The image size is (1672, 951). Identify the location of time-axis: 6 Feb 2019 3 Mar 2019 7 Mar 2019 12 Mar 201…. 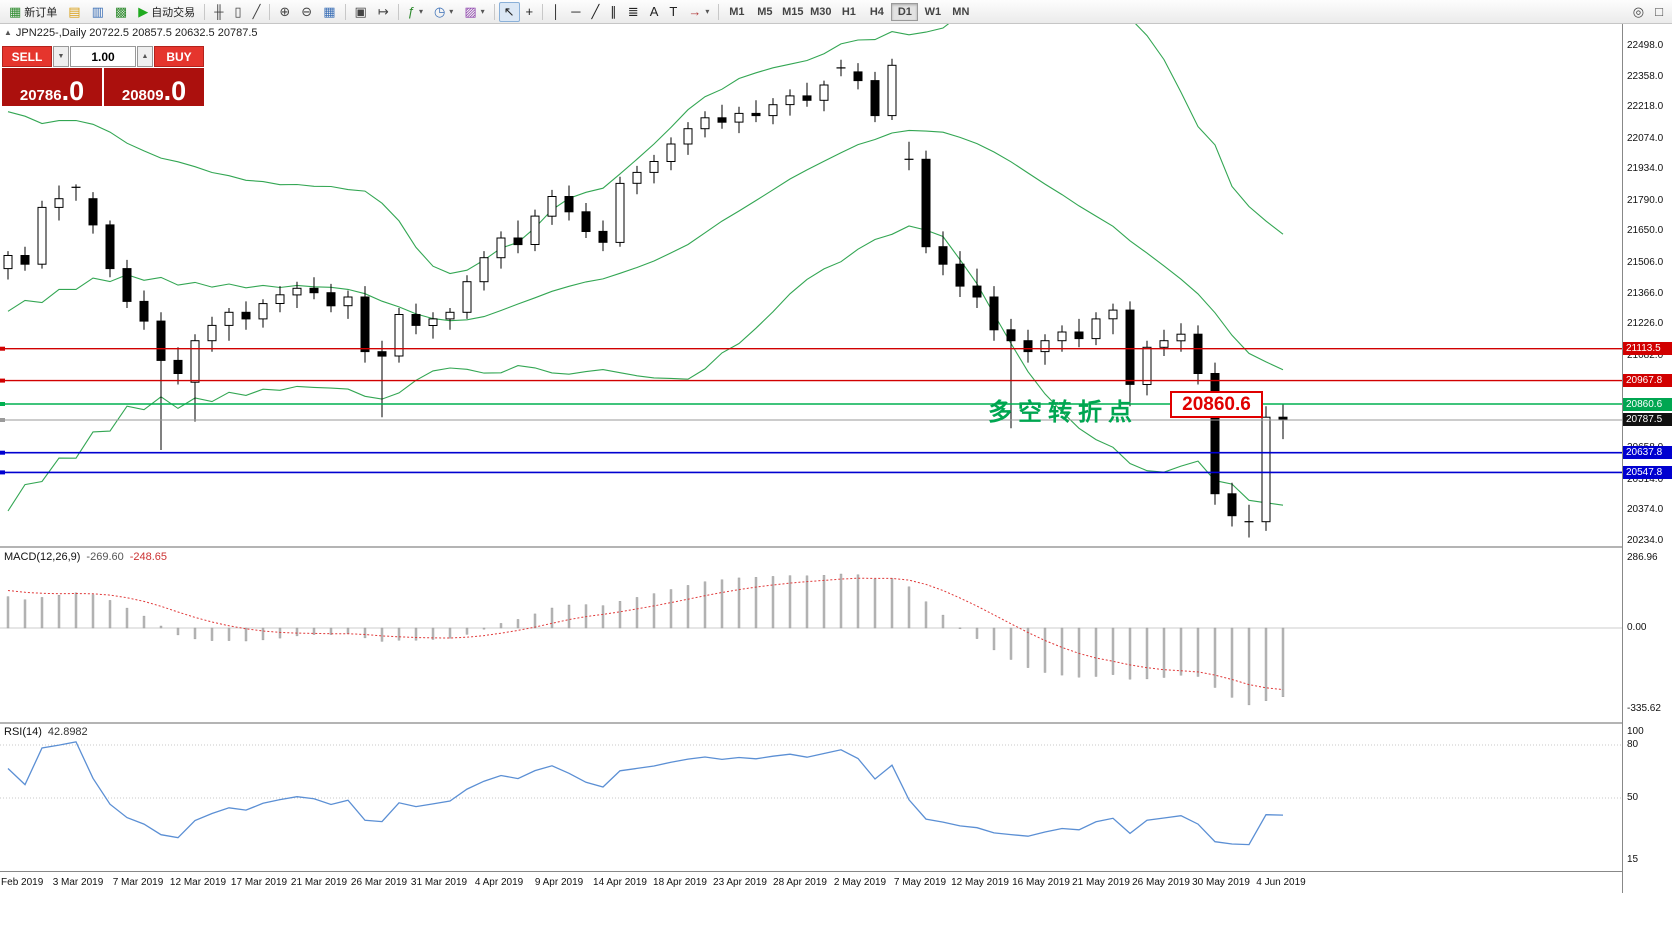
(811, 882).